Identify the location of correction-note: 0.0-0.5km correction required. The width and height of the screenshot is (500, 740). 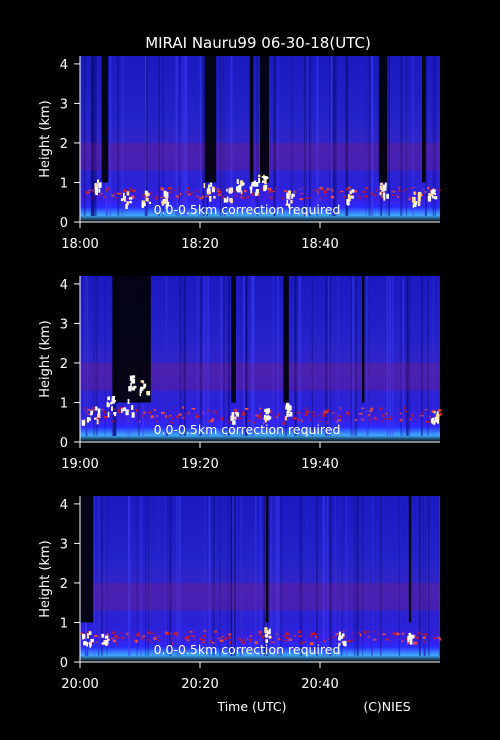
(247, 429).